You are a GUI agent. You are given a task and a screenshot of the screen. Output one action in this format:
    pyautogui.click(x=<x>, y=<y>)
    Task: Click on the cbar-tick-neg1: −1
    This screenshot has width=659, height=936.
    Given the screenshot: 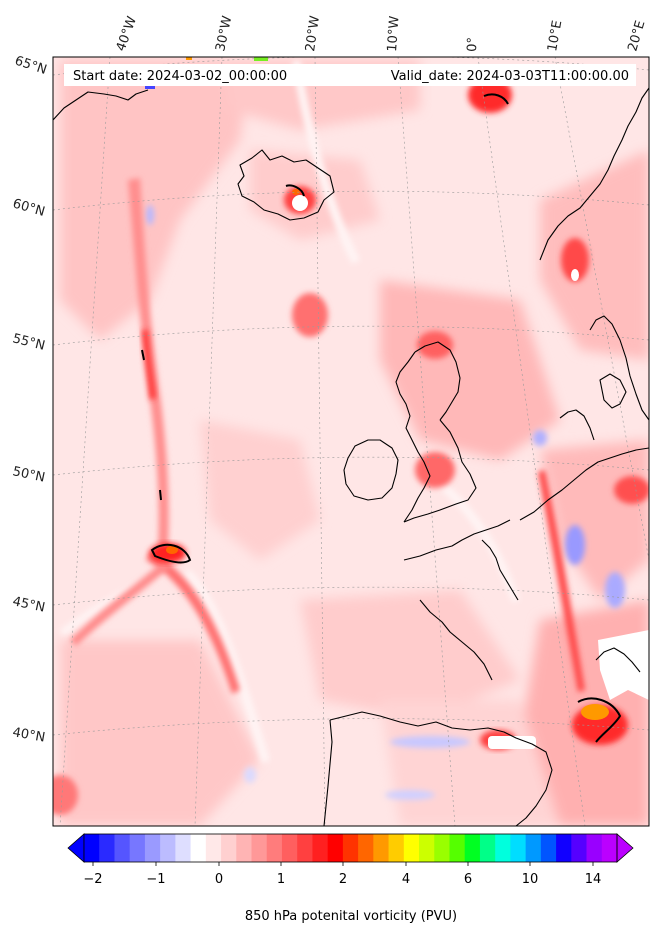 What is the action you would take?
    pyautogui.click(x=155, y=879)
    